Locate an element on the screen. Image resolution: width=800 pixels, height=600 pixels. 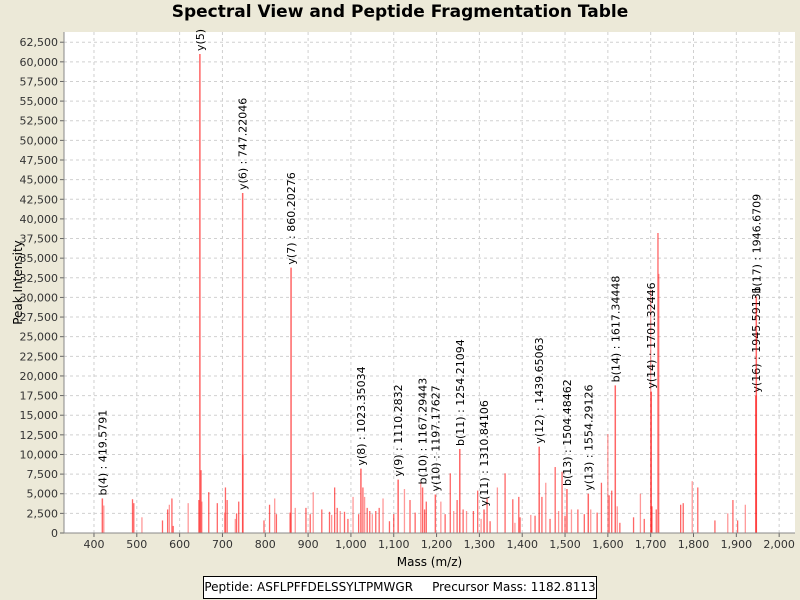
y-tick-label: 50,000 is located at coordinates (39, 140).